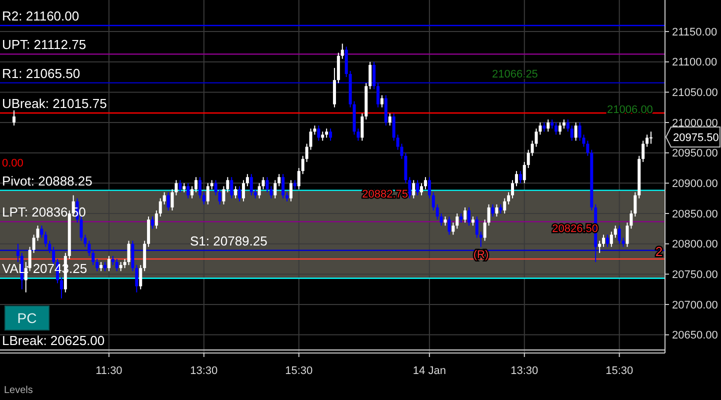  I want to click on ref-line-label: R1: 21065.50, so click(41, 73).